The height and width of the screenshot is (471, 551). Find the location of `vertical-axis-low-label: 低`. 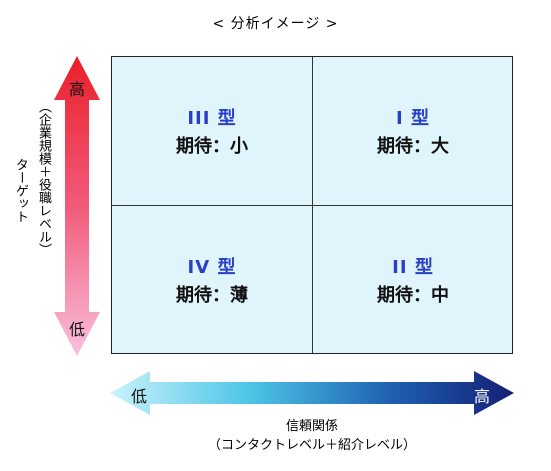

vertical-axis-low-label: 低 is located at coordinates (77, 329).